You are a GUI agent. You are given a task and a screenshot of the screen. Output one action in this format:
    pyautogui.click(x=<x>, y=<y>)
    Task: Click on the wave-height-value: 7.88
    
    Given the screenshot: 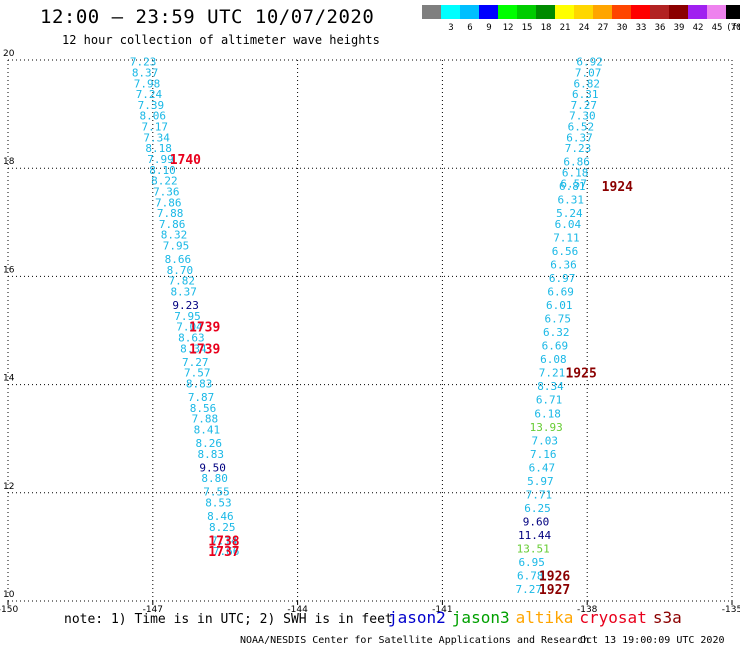 What is the action you would take?
    pyautogui.click(x=205, y=419)
    